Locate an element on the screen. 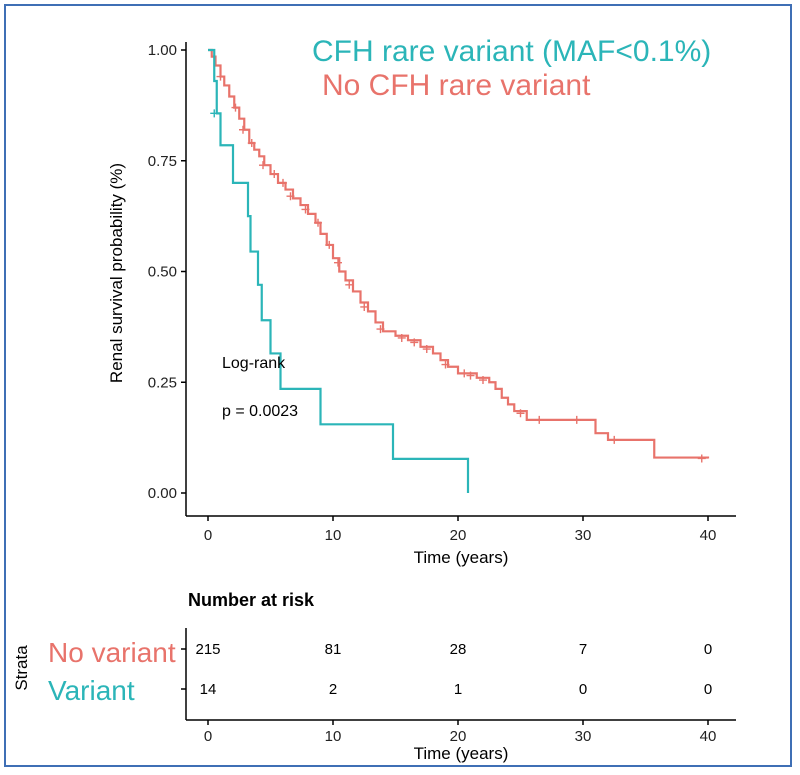 This screenshot has width=800, height=775. x-tick-label: 0 is located at coordinates (208, 535).